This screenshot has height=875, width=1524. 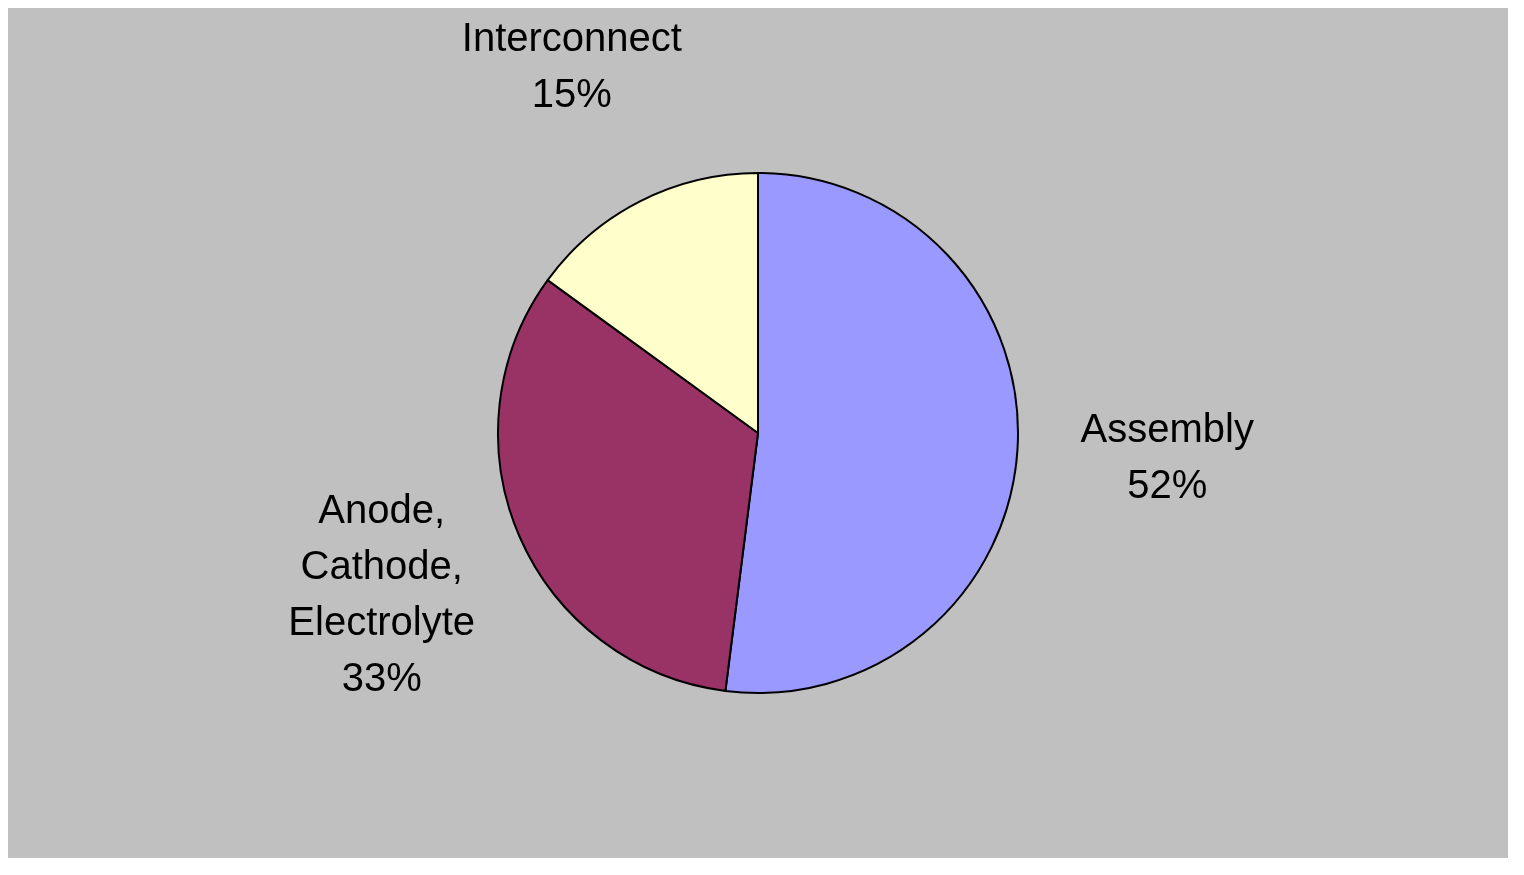 I want to click on slice-label: Anode, Cathode, Electrolyte, so click(x=382, y=564).